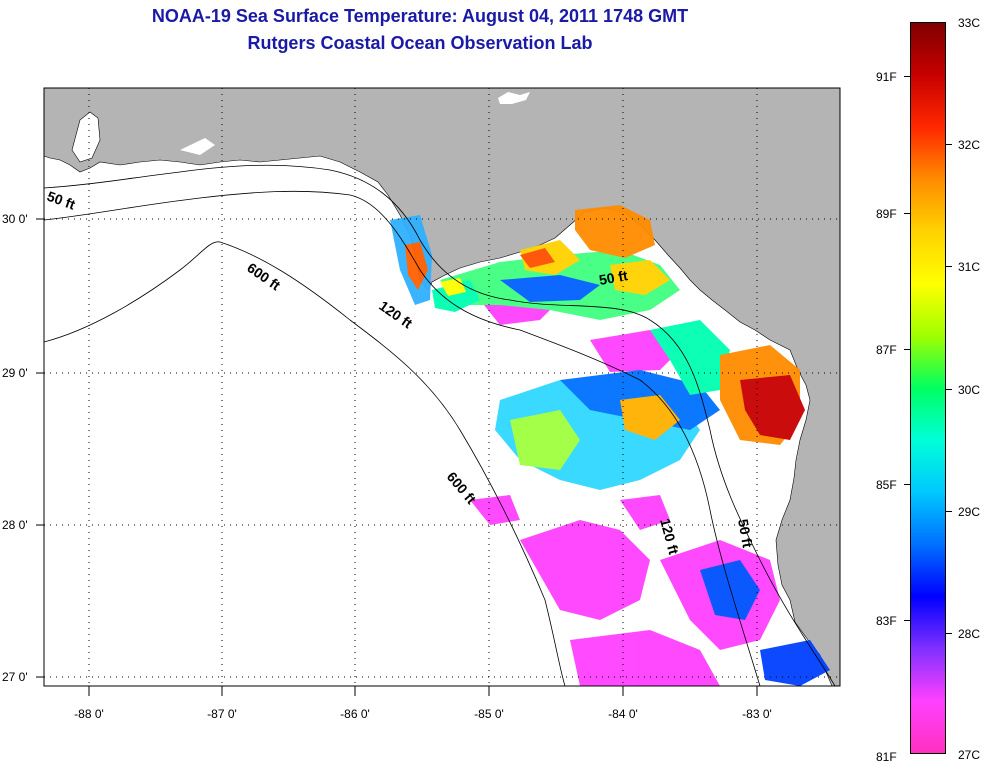 This screenshot has width=992, height=770. Describe the element at coordinates (15, 219) in the screenshot. I see `lat-label: 30 0'` at that location.